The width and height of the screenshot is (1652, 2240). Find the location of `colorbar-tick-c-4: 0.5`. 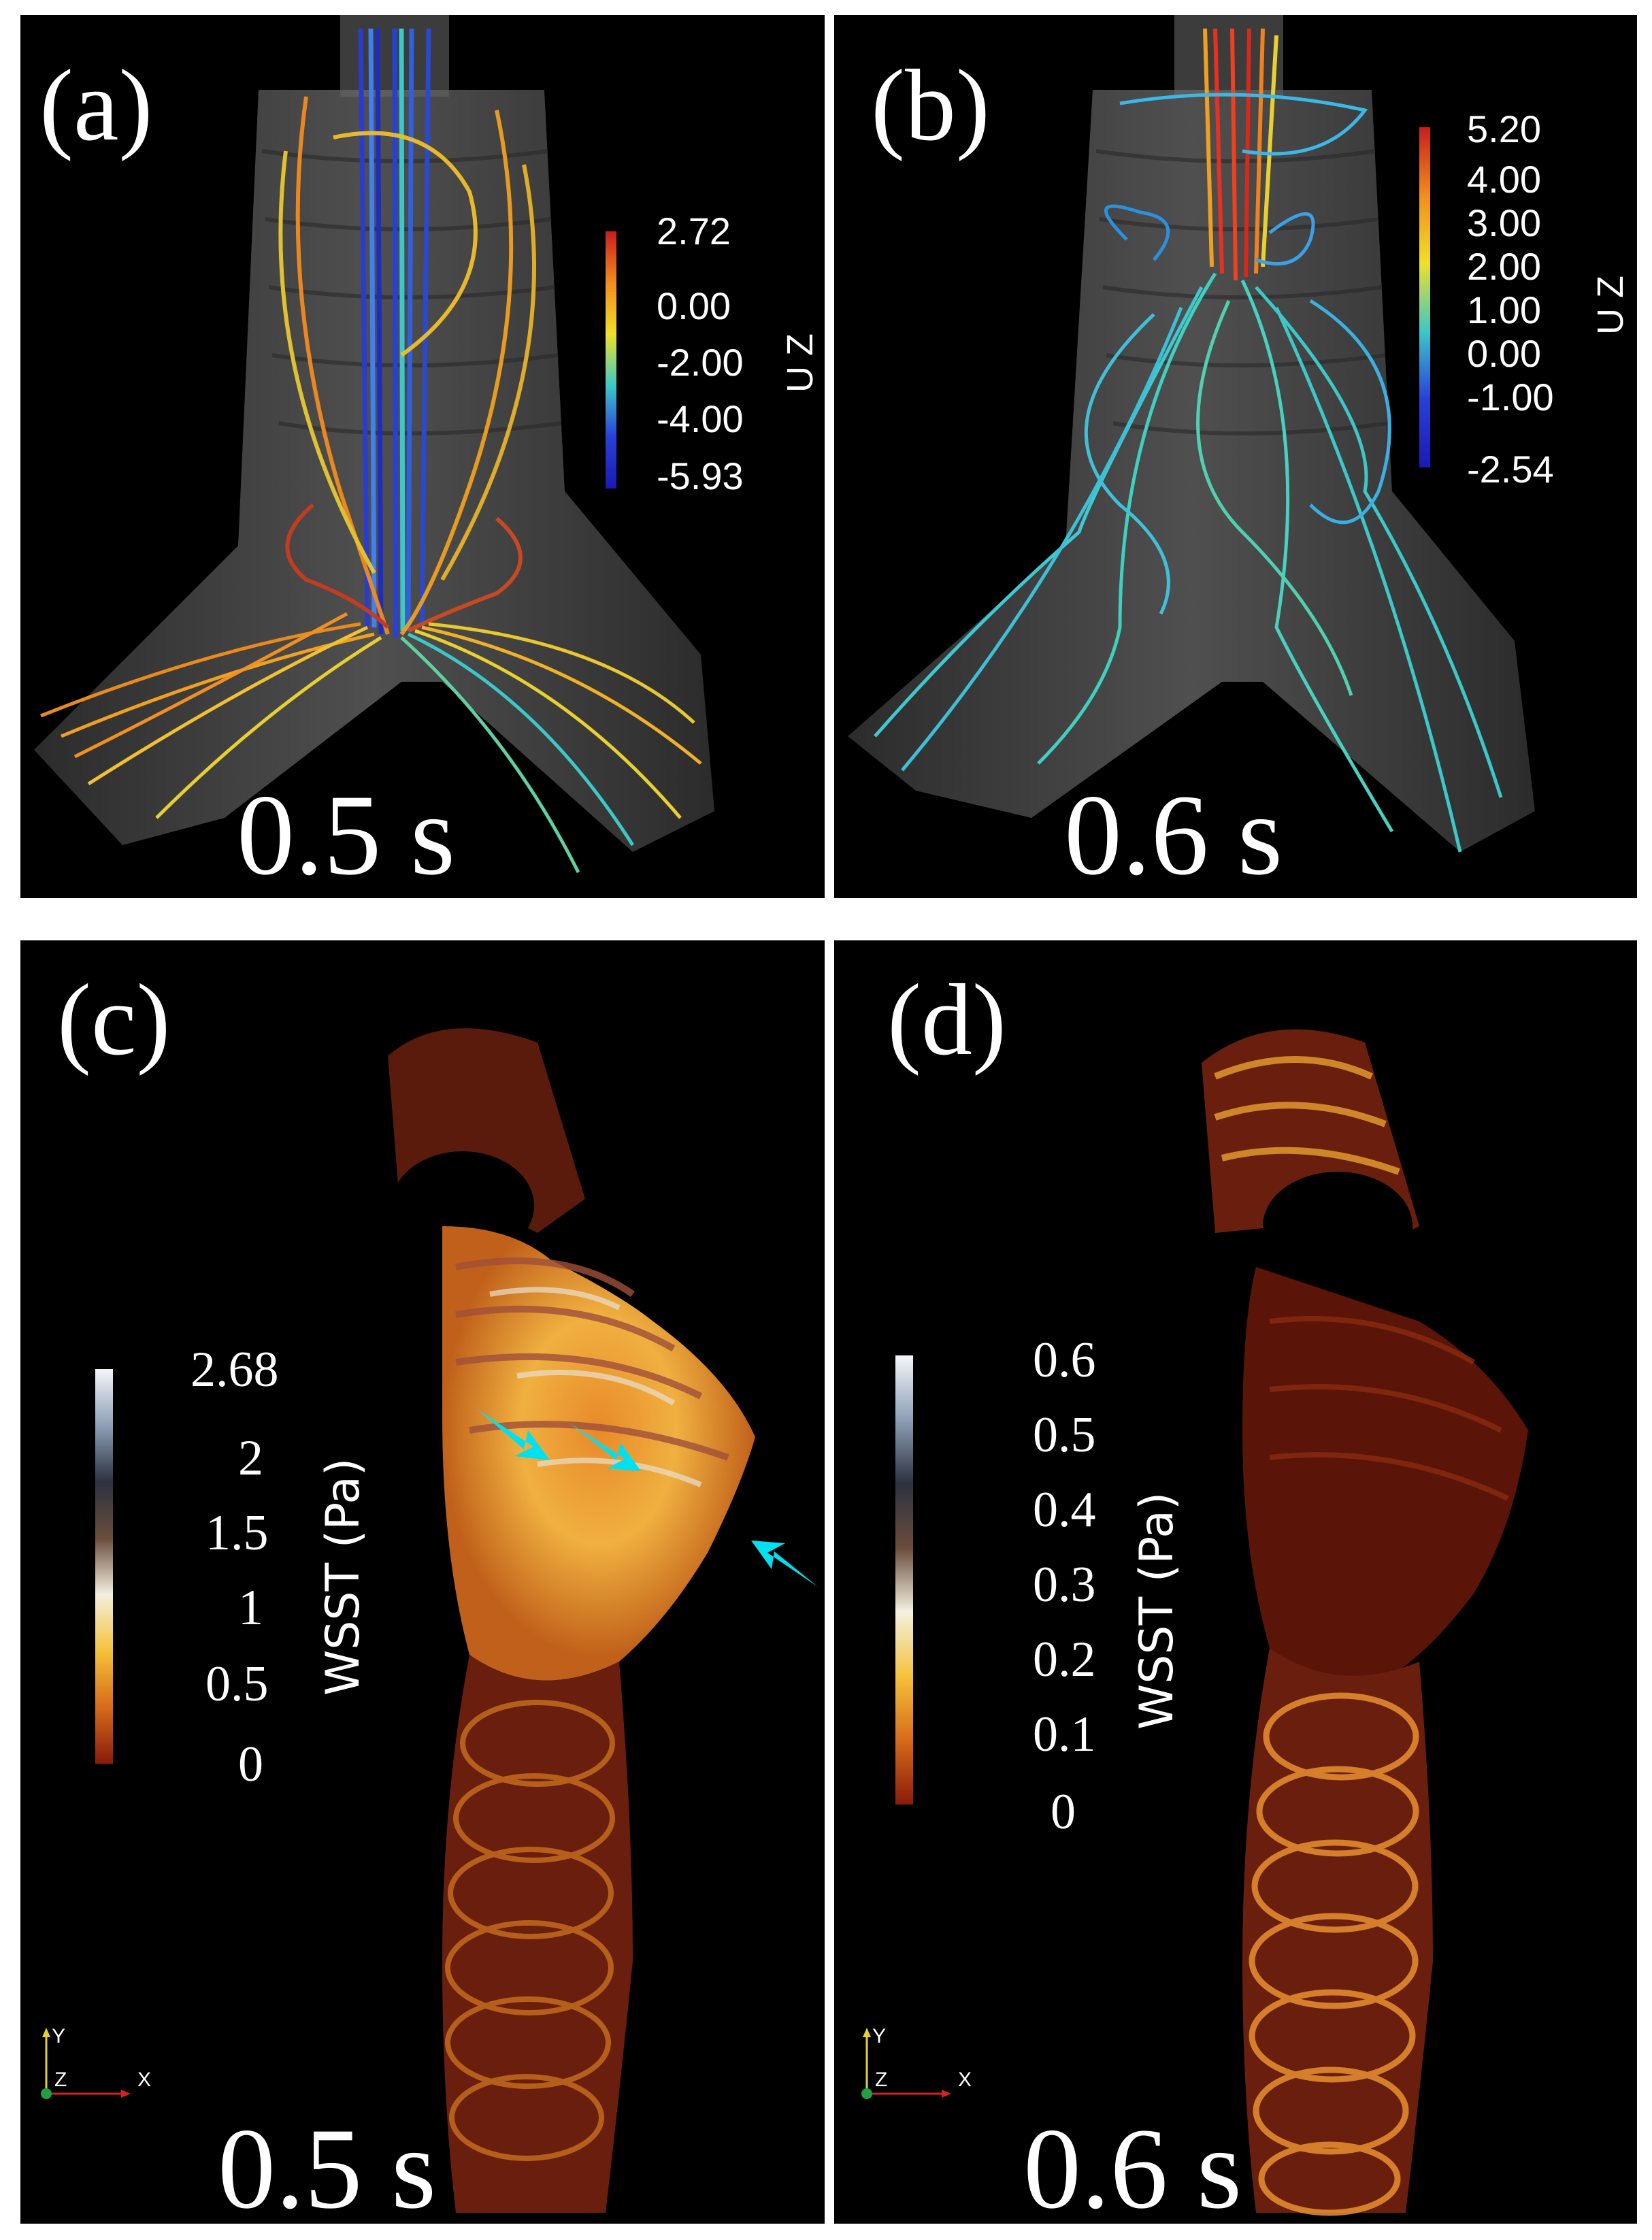

colorbar-tick-c-4: 0.5 is located at coordinates (237, 1684).